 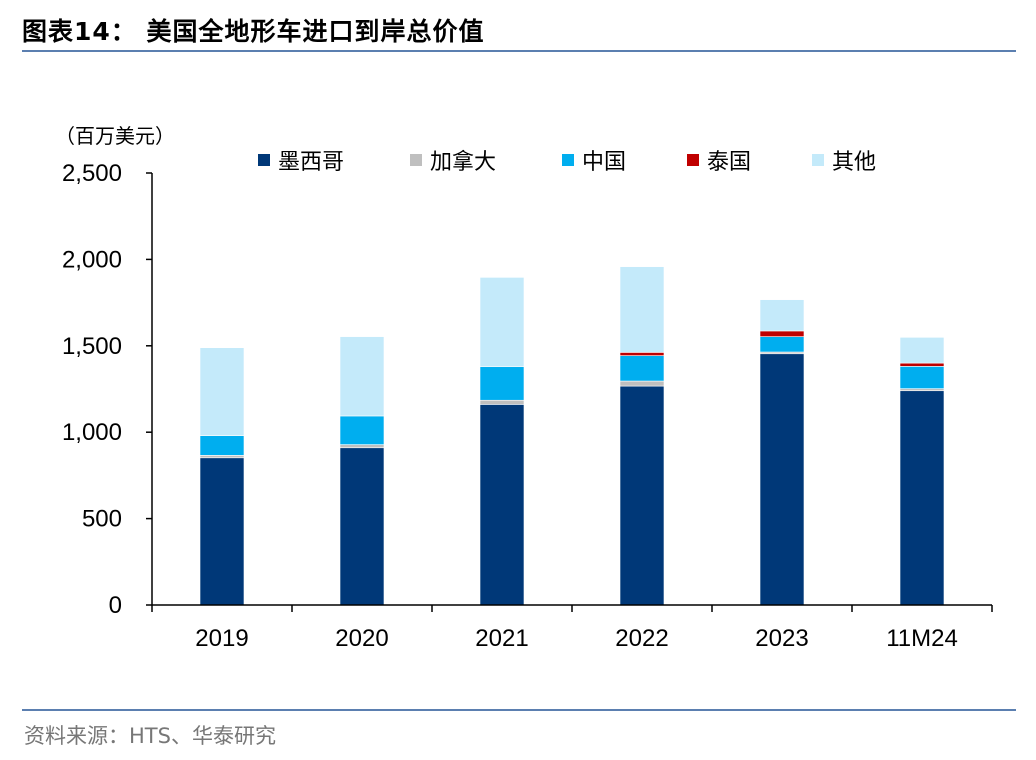 I want to click on bar-segment-11M24-墨西哥, so click(x=922, y=498).